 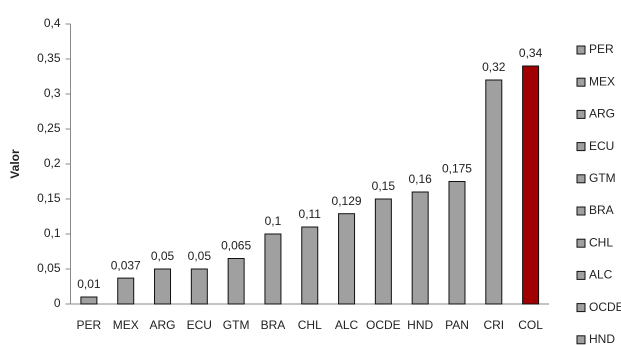 I want to click on x-tick-label: CRI, so click(x=493, y=325).